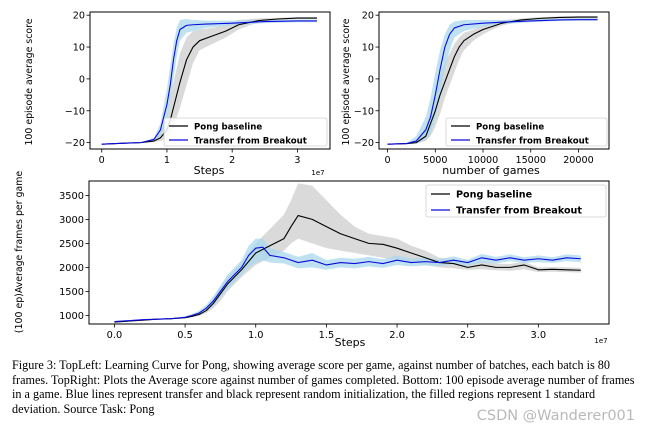  What do you see at coordinates (256, 335) in the screenshot?
I see `x-tick-label: 1.0` at bounding box center [256, 335].